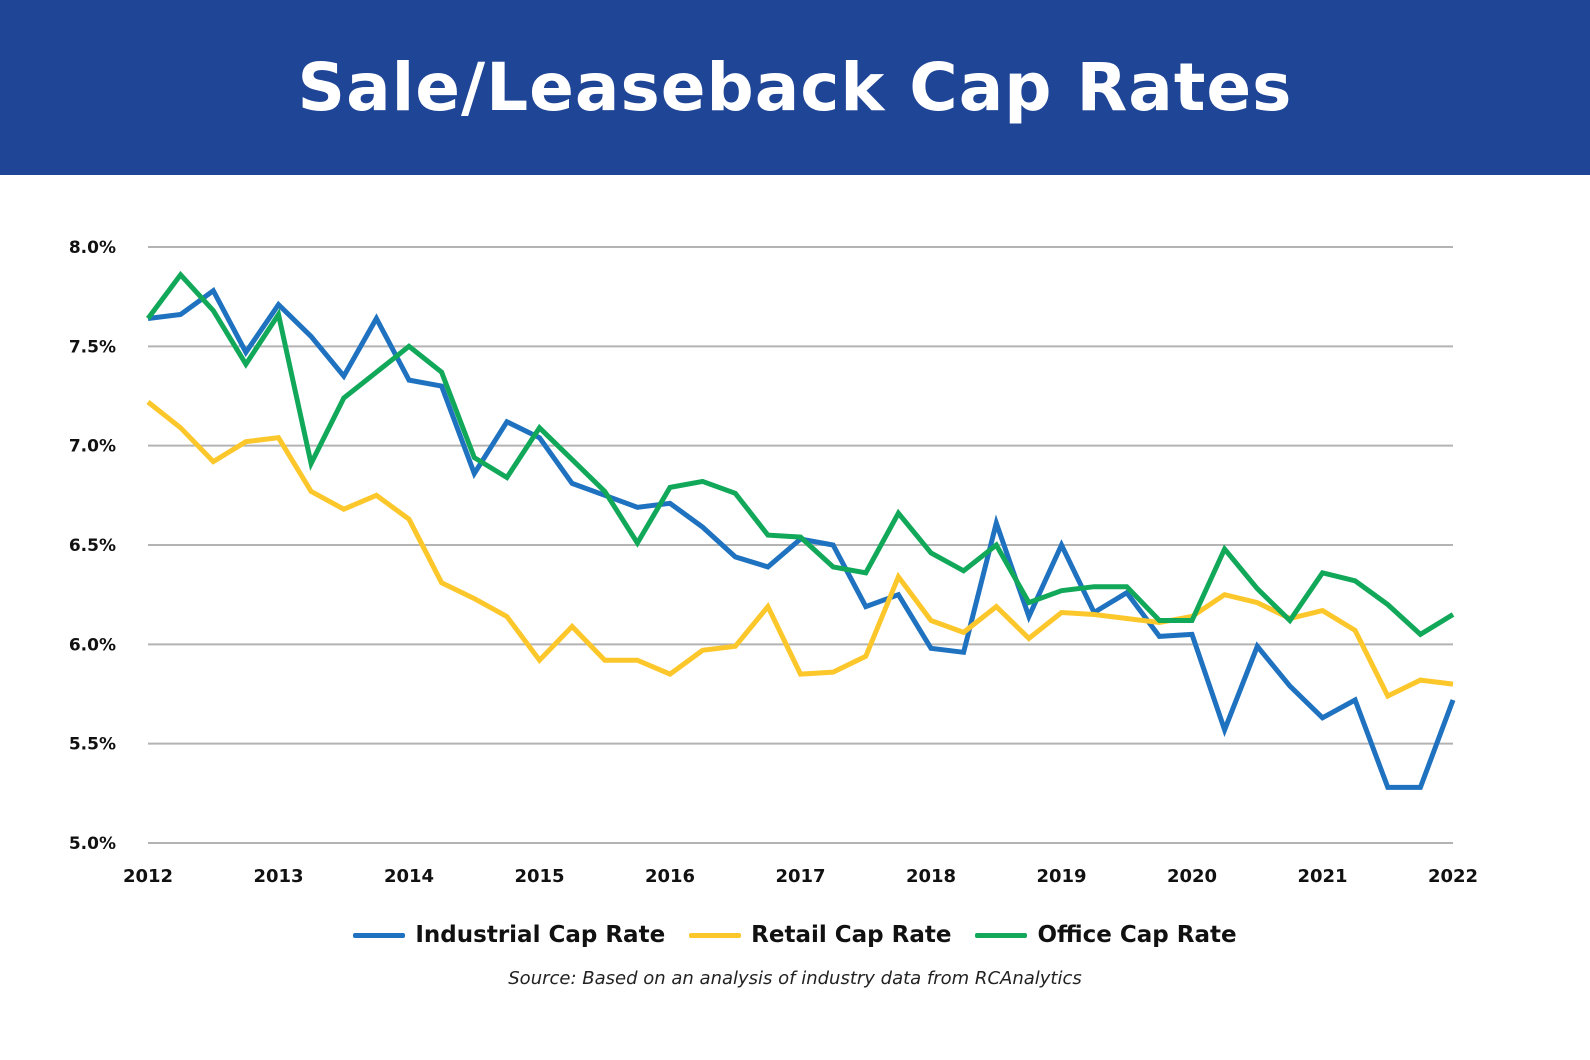 The image size is (1590, 1060). What do you see at coordinates (1137, 935) in the screenshot?
I see `legend-label: Office Cap Rate` at bounding box center [1137, 935].